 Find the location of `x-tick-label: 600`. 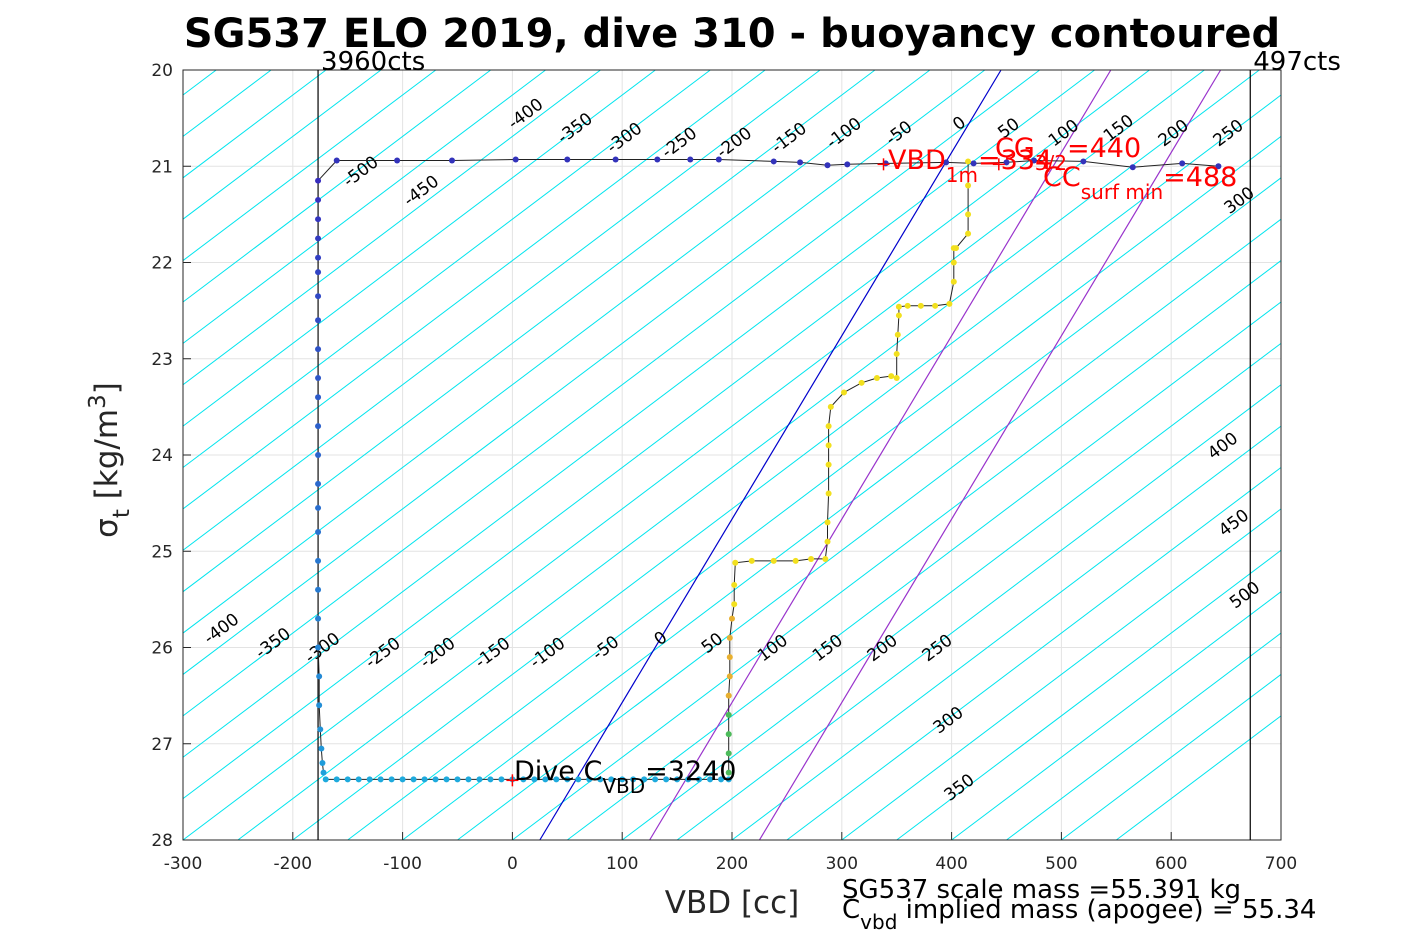

x-tick-label: 600 is located at coordinates (1171, 864).